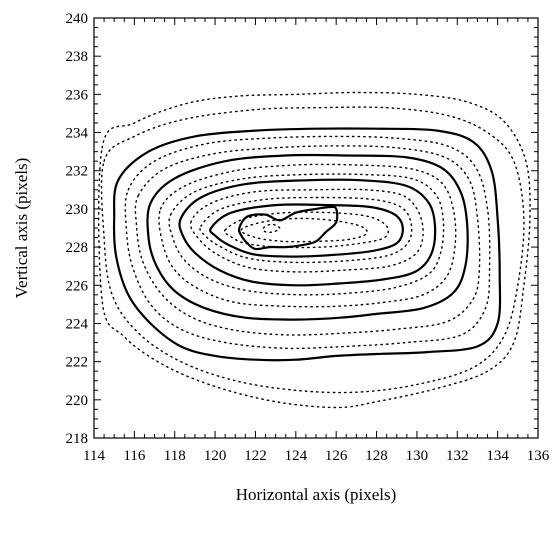  What do you see at coordinates (77, 134) in the screenshot?
I see `y-tick-label: 234` at bounding box center [77, 134].